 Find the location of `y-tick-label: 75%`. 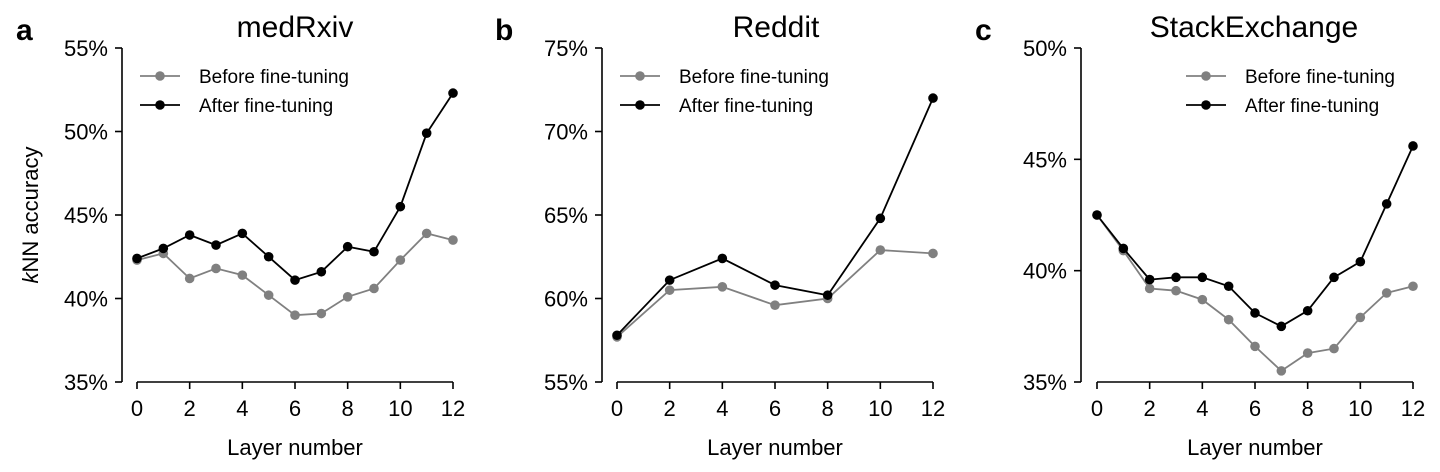

y-tick-label: 75% is located at coordinates (566, 48).